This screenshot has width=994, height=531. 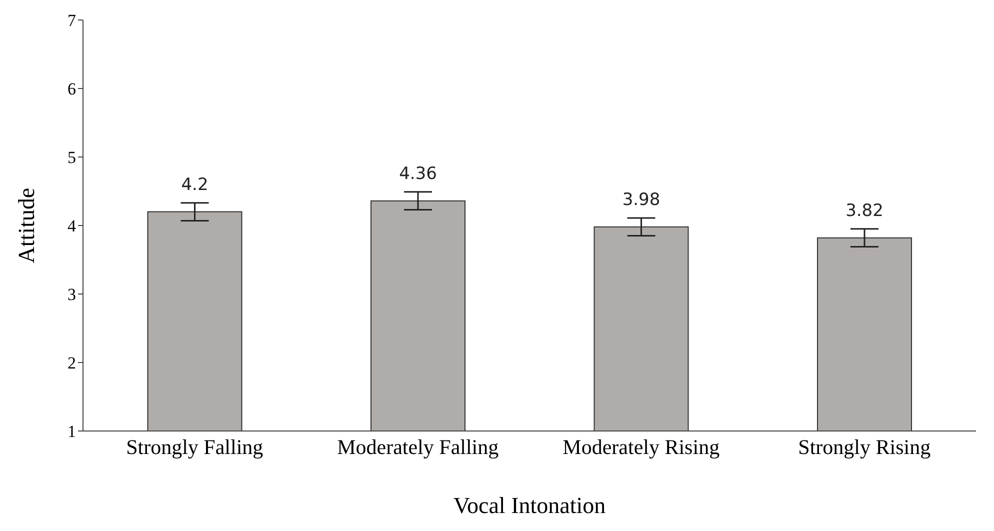 I want to click on x-axis-title: Vocal Intonation, so click(x=529, y=505).